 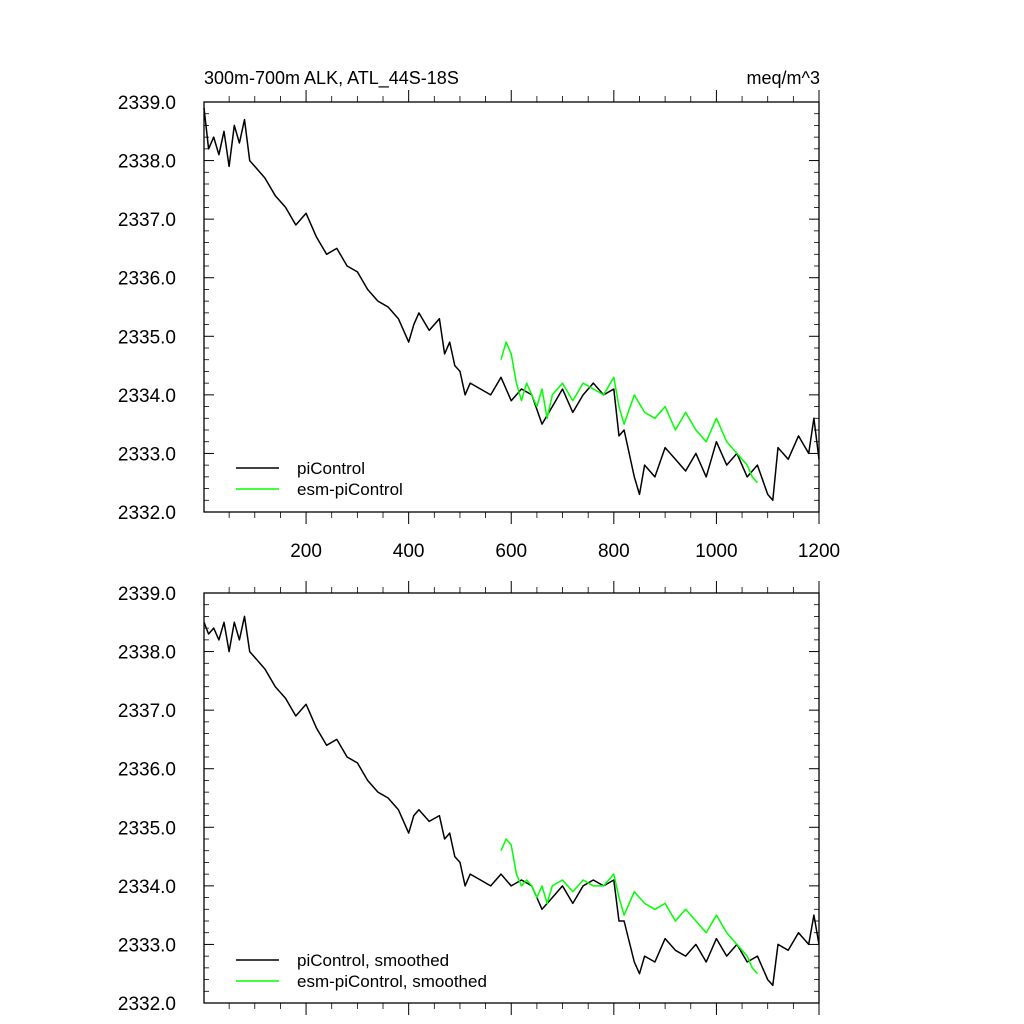 What do you see at coordinates (819, 551) in the screenshot?
I see `x-tick-label: 1200` at bounding box center [819, 551].